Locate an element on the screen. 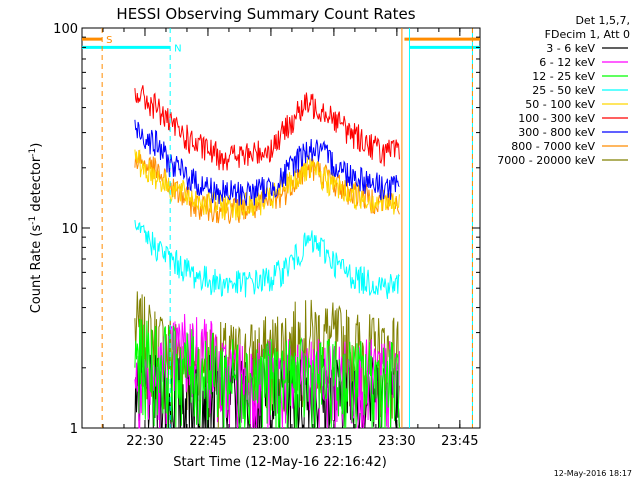  x-tick-label-2: 23:00 is located at coordinates (270, 441).